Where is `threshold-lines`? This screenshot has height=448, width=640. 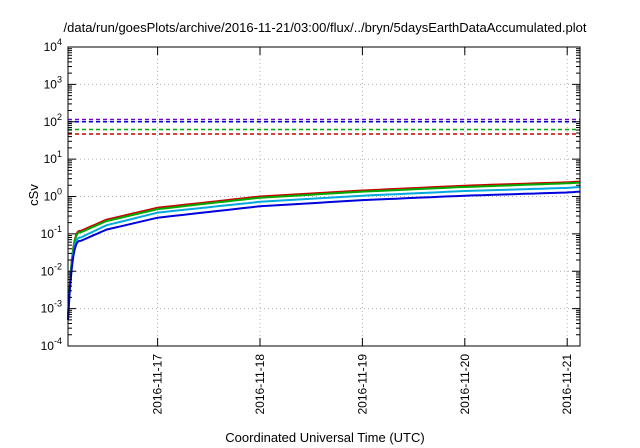 threshold-lines is located at coordinates (324, 126).